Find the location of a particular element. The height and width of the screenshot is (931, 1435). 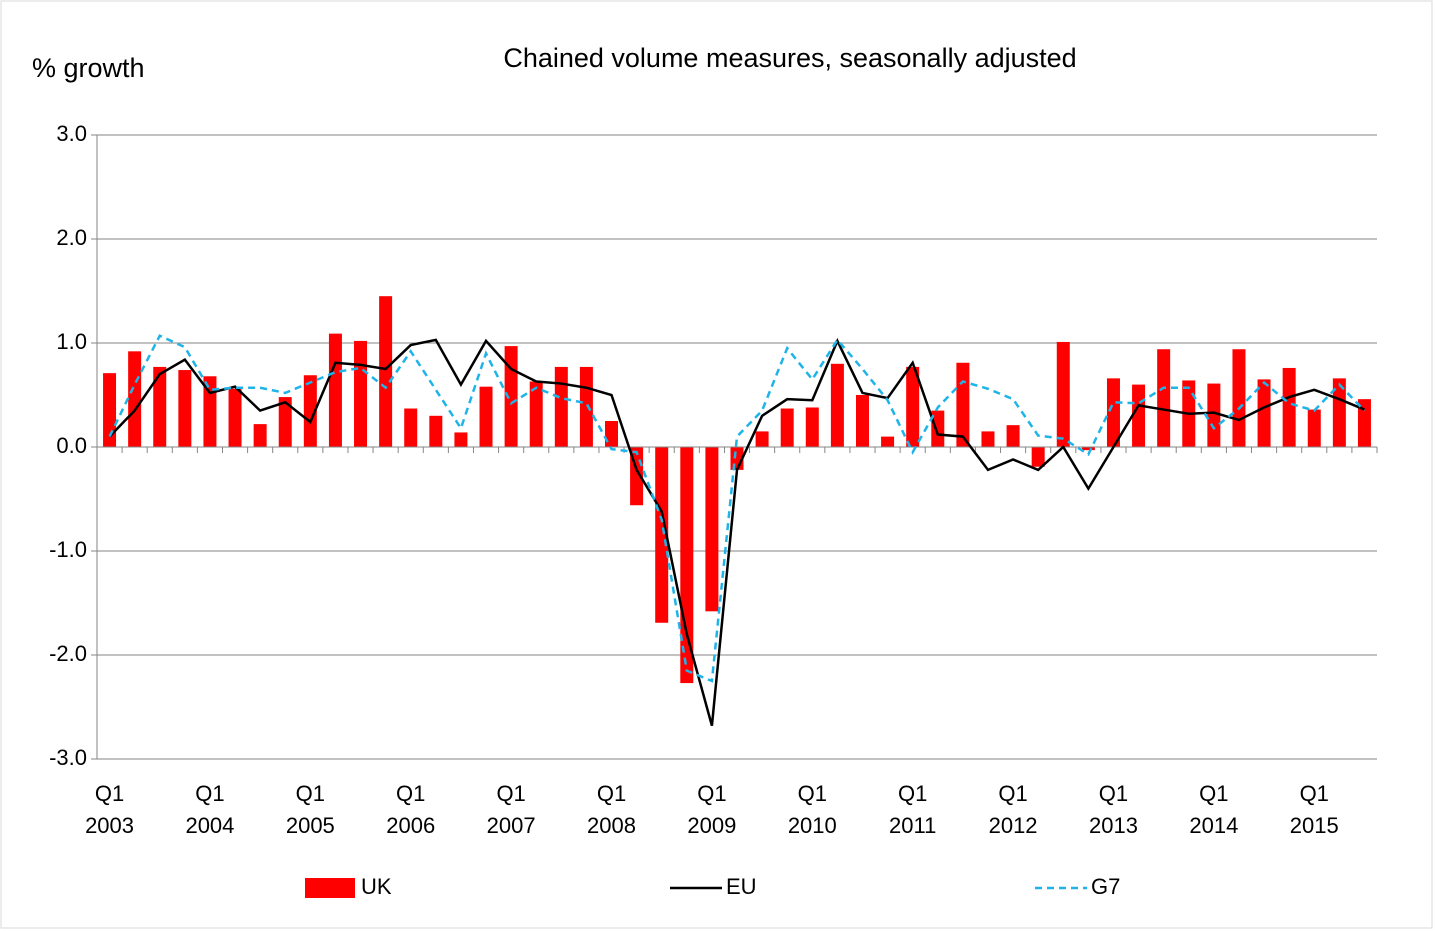

x-tick-label: Q1 2004 is located at coordinates (209, 809).